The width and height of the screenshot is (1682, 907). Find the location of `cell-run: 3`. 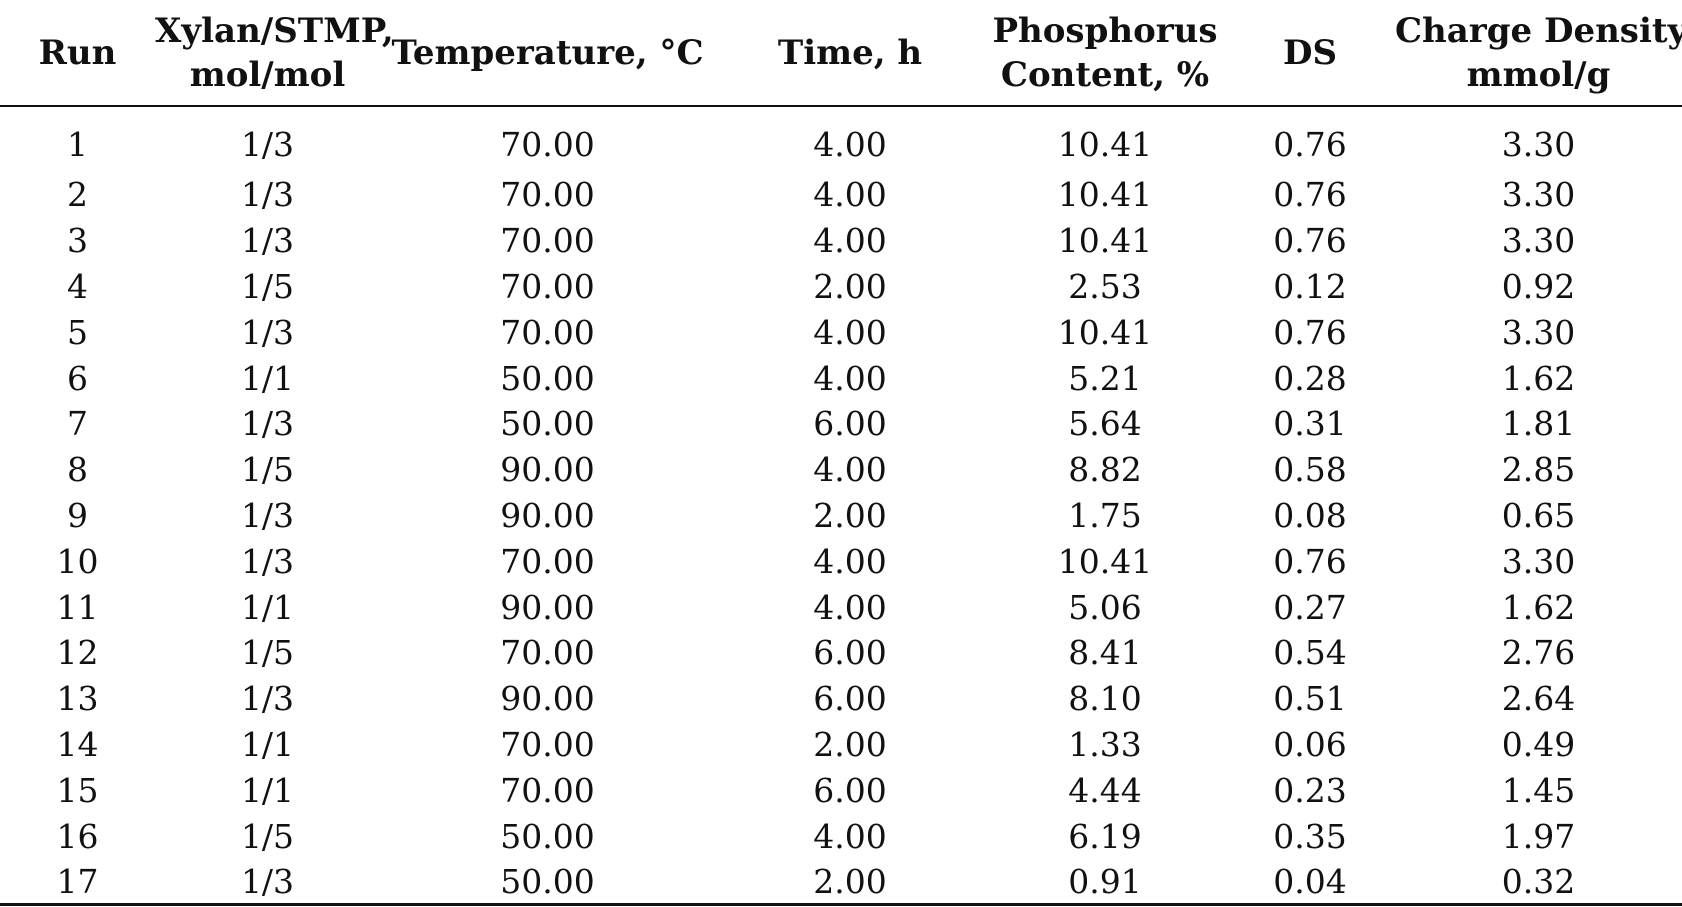

cell-run: 3 is located at coordinates (77, 241).